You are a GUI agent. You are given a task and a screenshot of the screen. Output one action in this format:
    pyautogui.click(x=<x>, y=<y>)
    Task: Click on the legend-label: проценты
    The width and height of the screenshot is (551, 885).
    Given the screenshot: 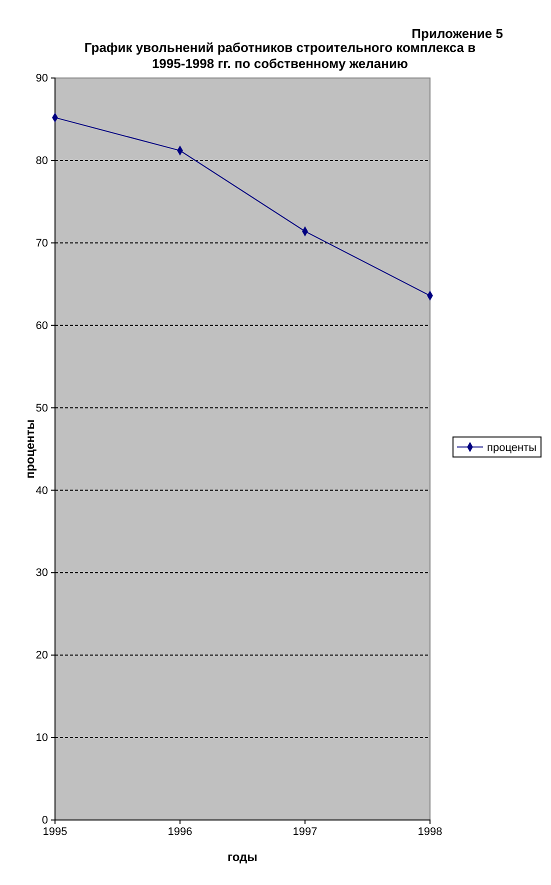 What is the action you would take?
    pyautogui.click(x=512, y=448)
    